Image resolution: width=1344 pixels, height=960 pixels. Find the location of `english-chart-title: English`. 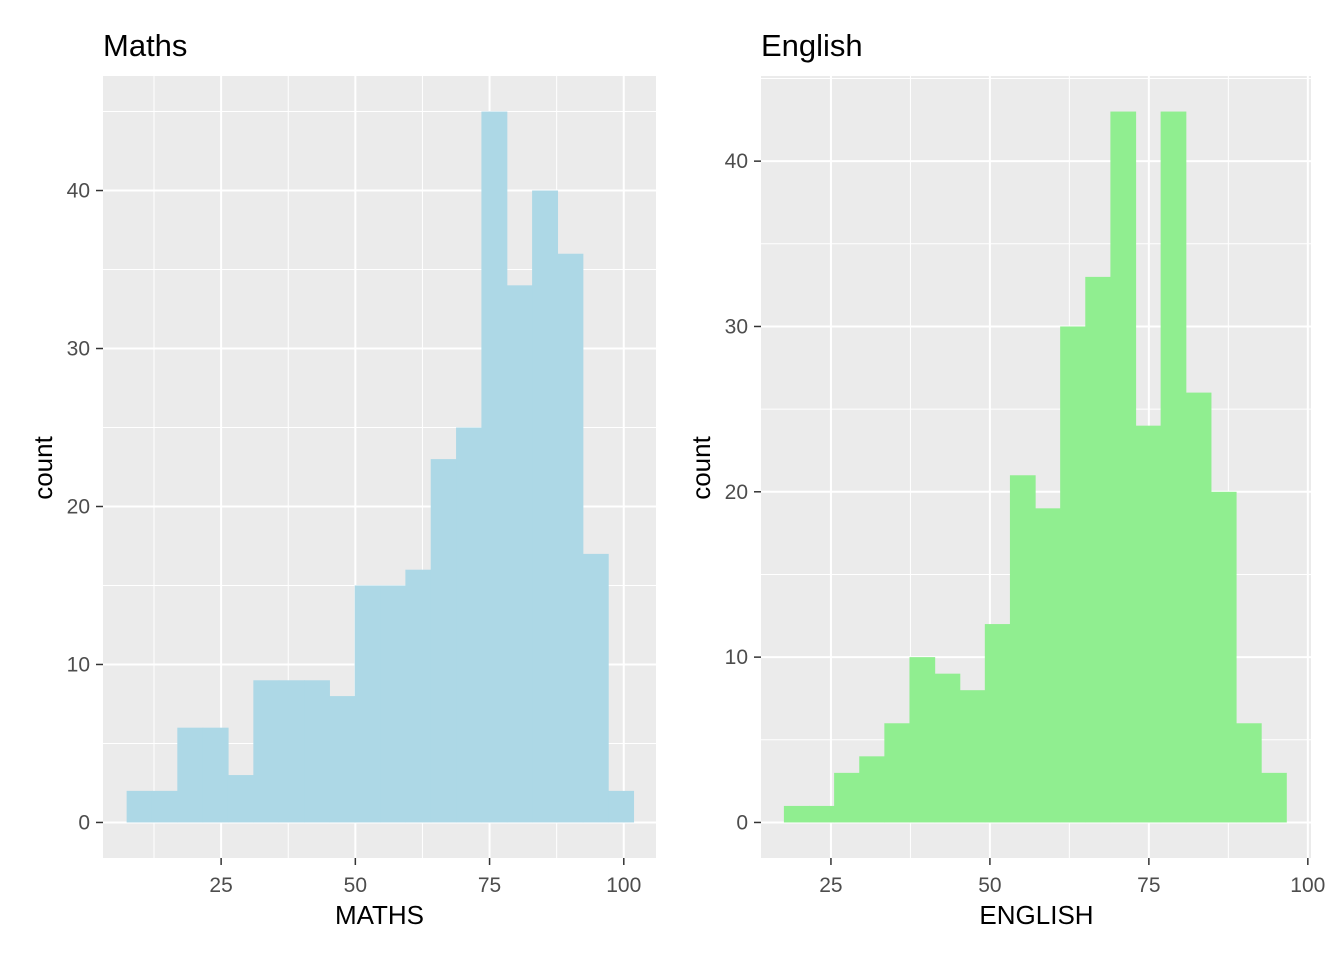

english-chart-title: English is located at coordinates (812, 45).